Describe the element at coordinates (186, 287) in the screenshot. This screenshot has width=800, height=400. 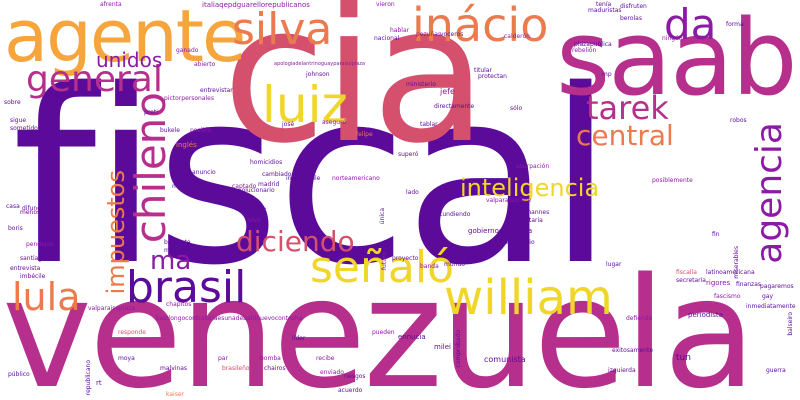
I see `word-brasil: brasil` at that location.